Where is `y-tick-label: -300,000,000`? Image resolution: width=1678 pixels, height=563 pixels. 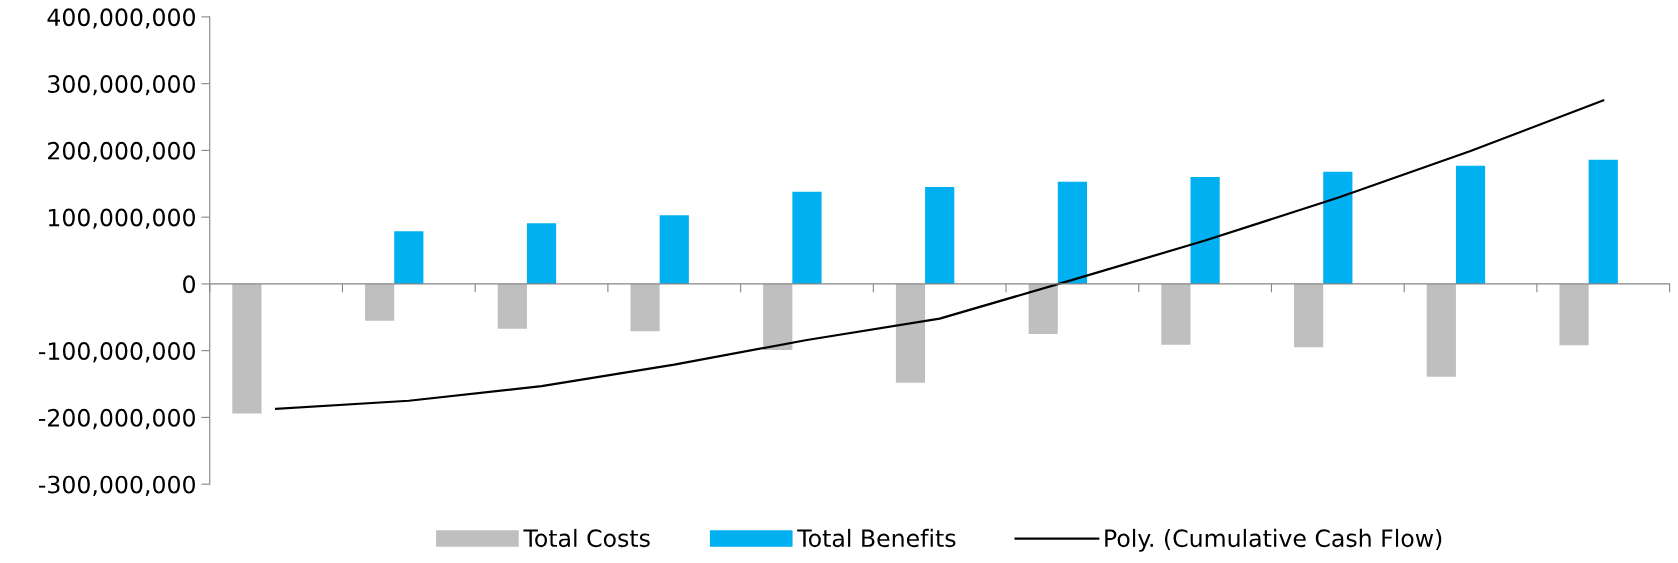 y-tick-label: -300,000,000 is located at coordinates (116, 485).